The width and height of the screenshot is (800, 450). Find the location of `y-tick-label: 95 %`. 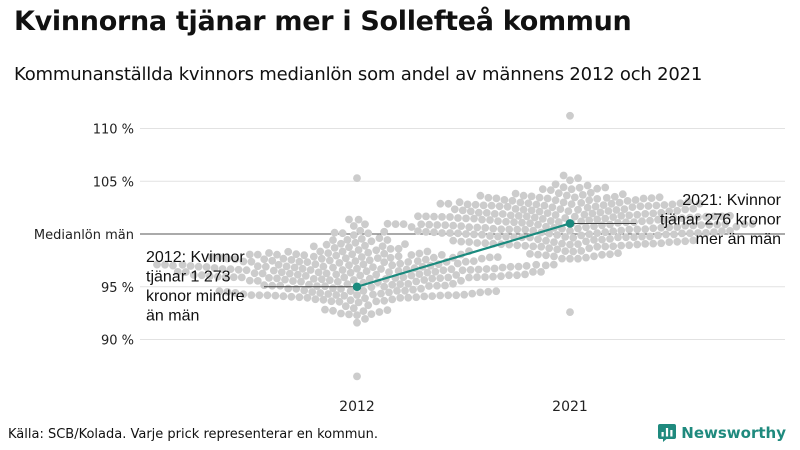

y-tick-label: 95 % is located at coordinates (117, 288).